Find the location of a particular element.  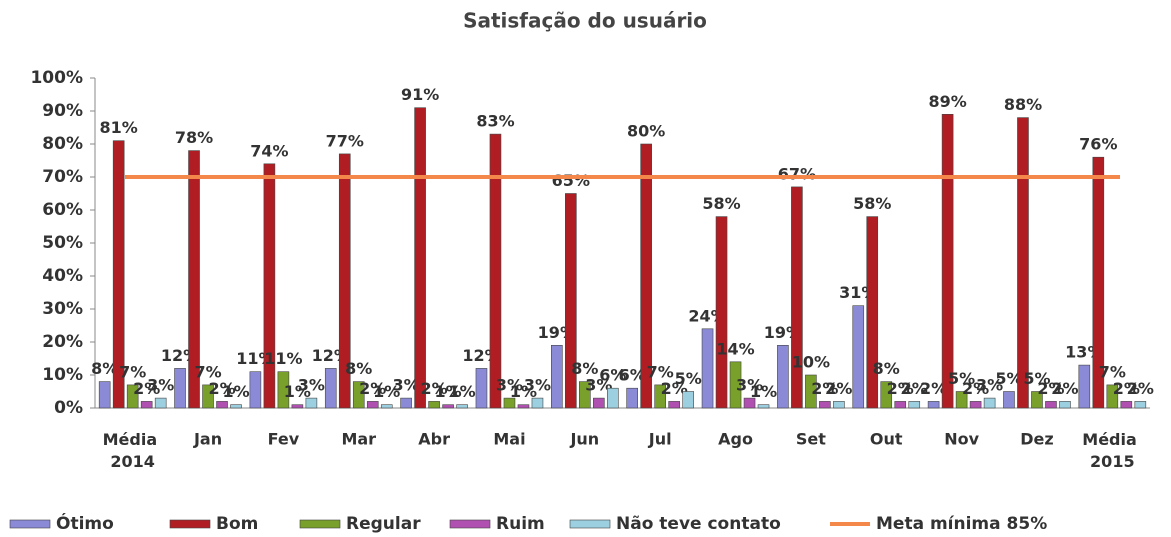

data-label: 80% is located at coordinates (646, 131).